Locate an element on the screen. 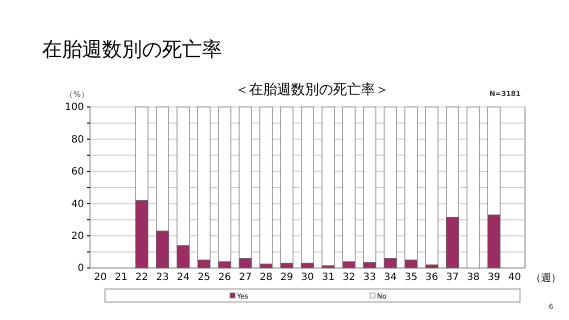 The width and height of the screenshot is (569, 320). x-tick-label: 33 is located at coordinates (369, 277).